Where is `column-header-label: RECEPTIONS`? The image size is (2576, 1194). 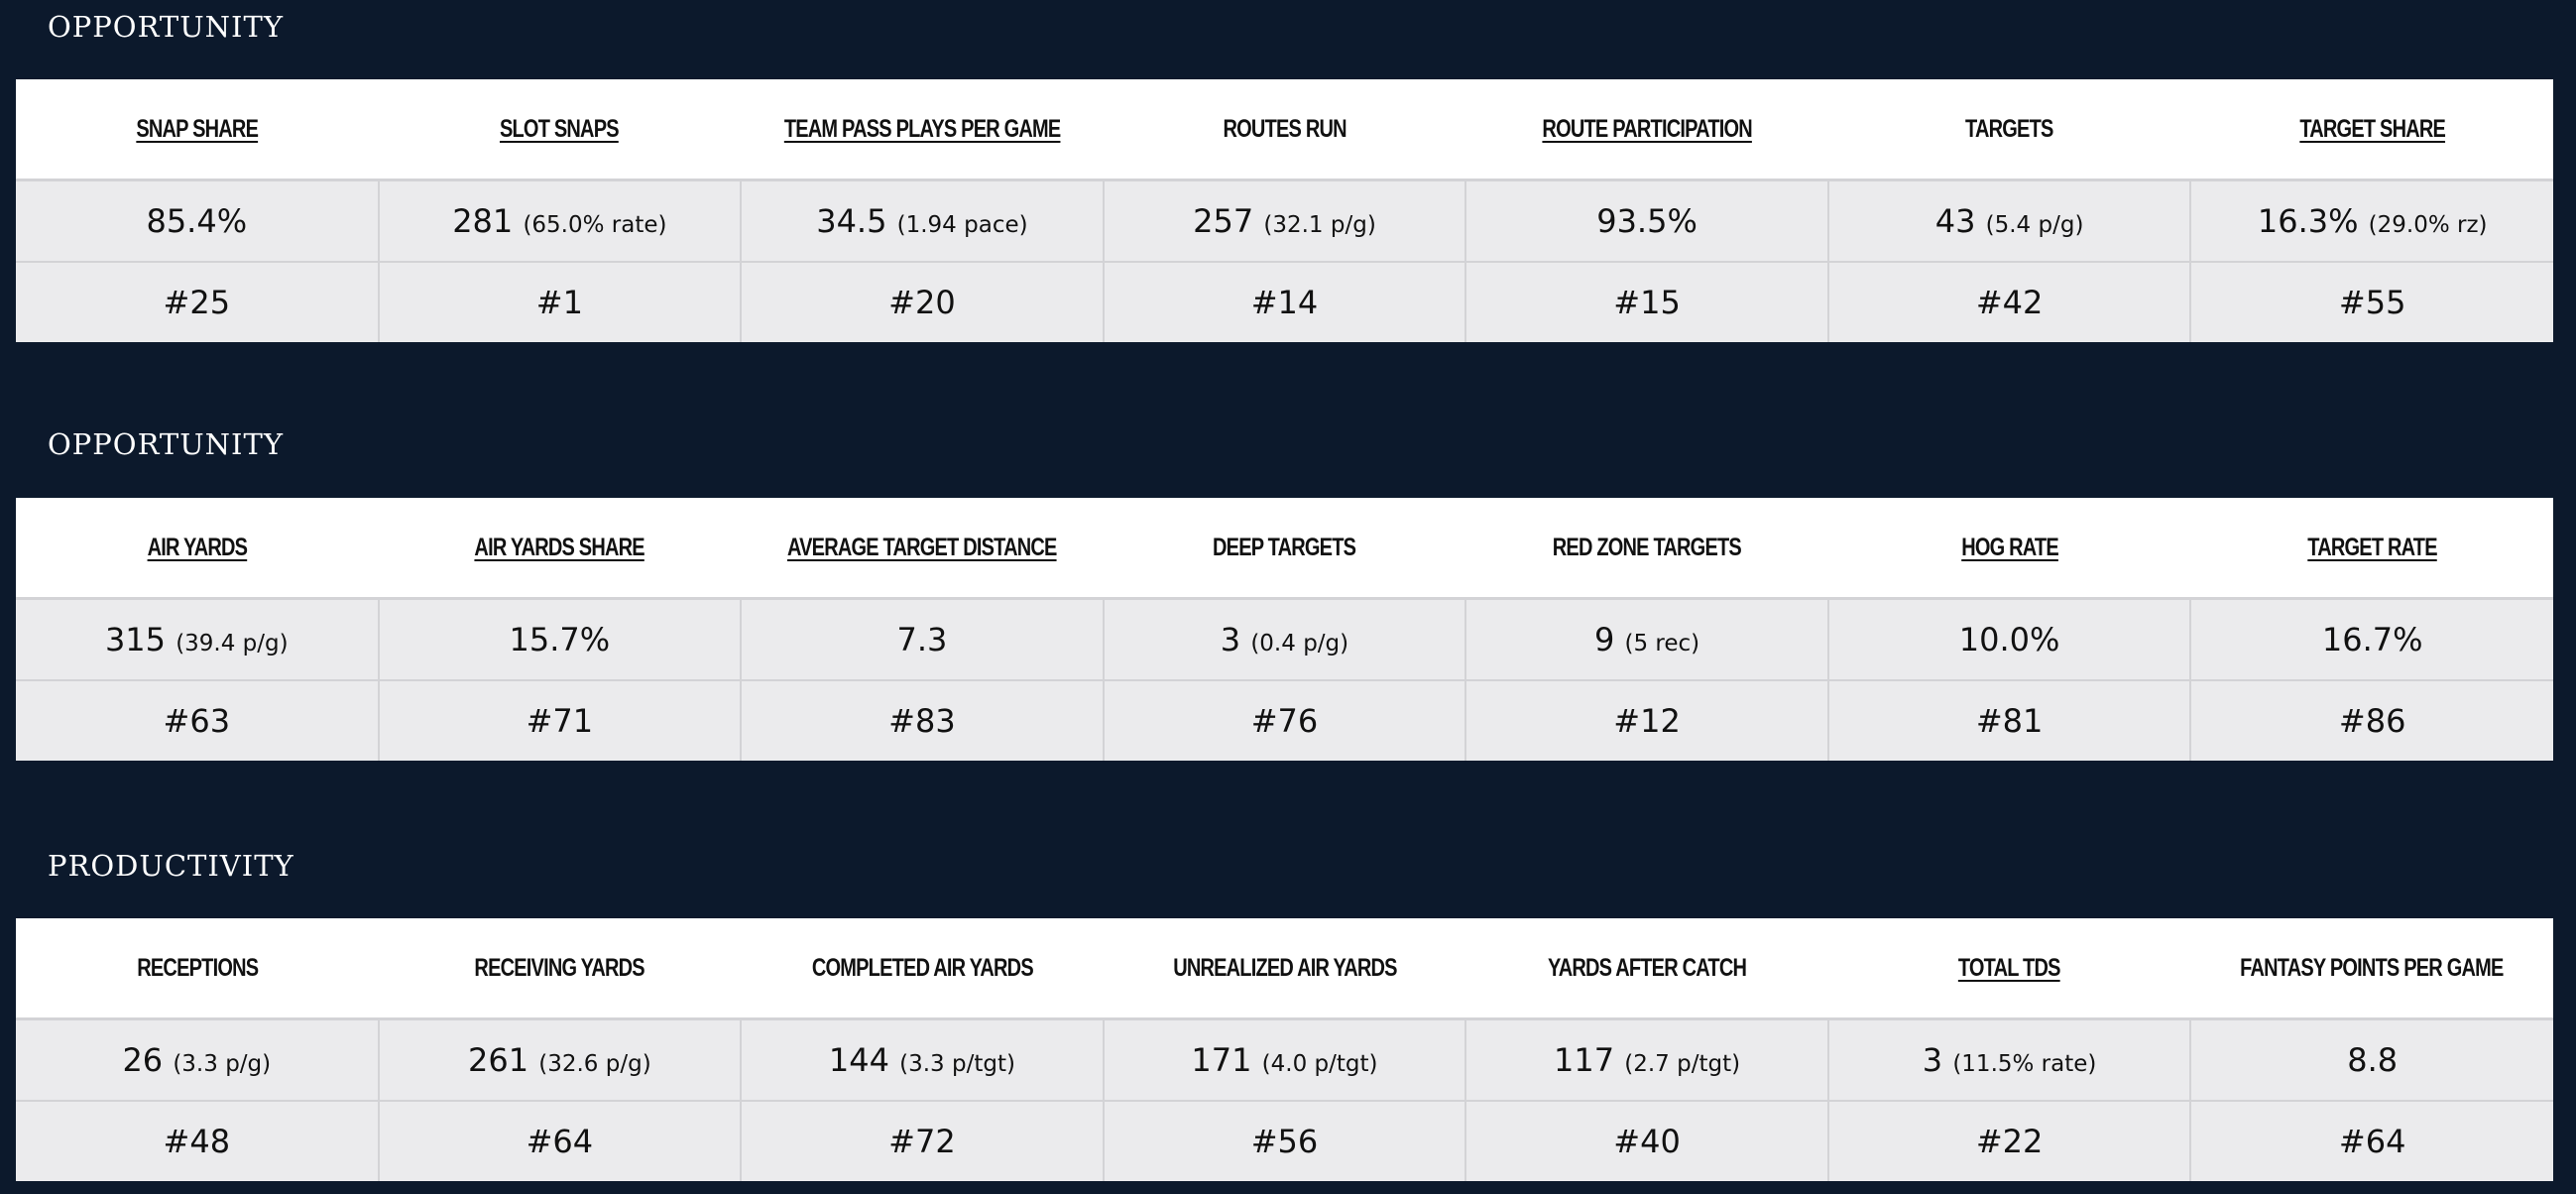 column-header-label: RECEPTIONS is located at coordinates (197, 967).